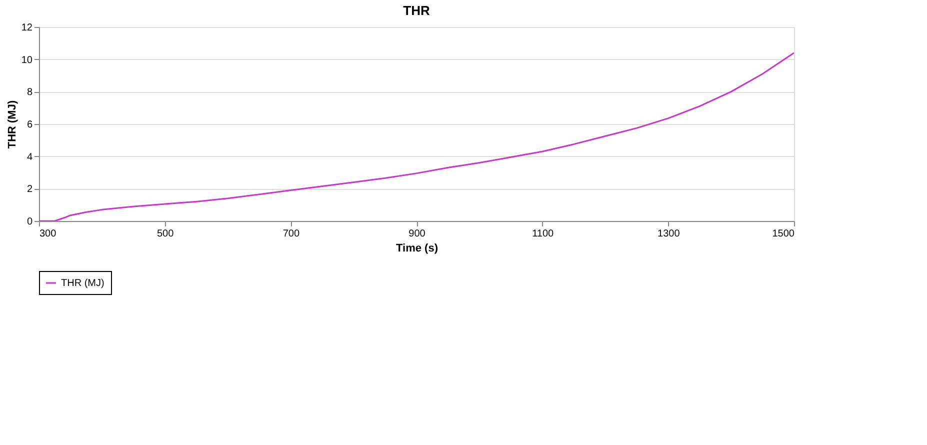 The height and width of the screenshot is (445, 927). Describe the element at coordinates (417, 248) in the screenshot. I see `x-axis-title: Time (s)` at that location.